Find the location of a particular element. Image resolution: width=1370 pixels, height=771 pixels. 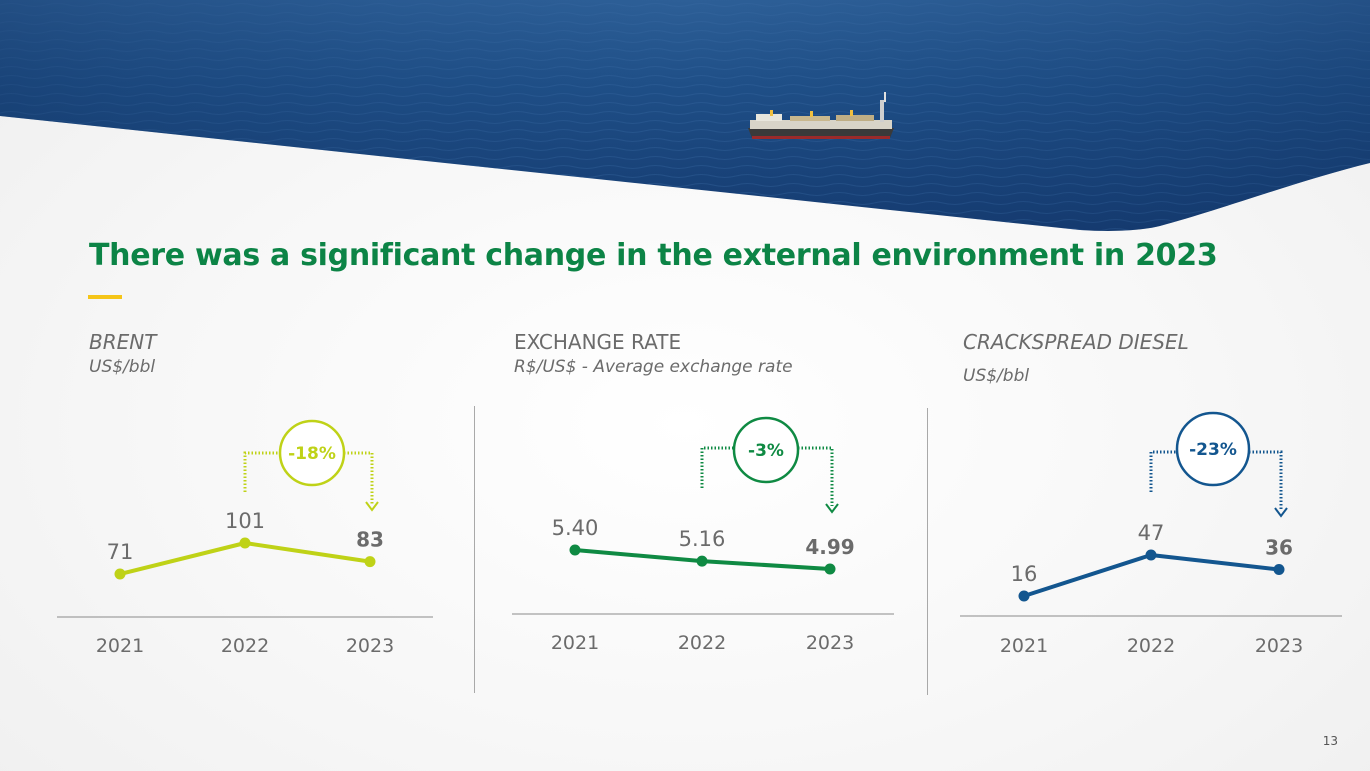

diesel-change-bracket-left is located at coordinates (1163, 471).